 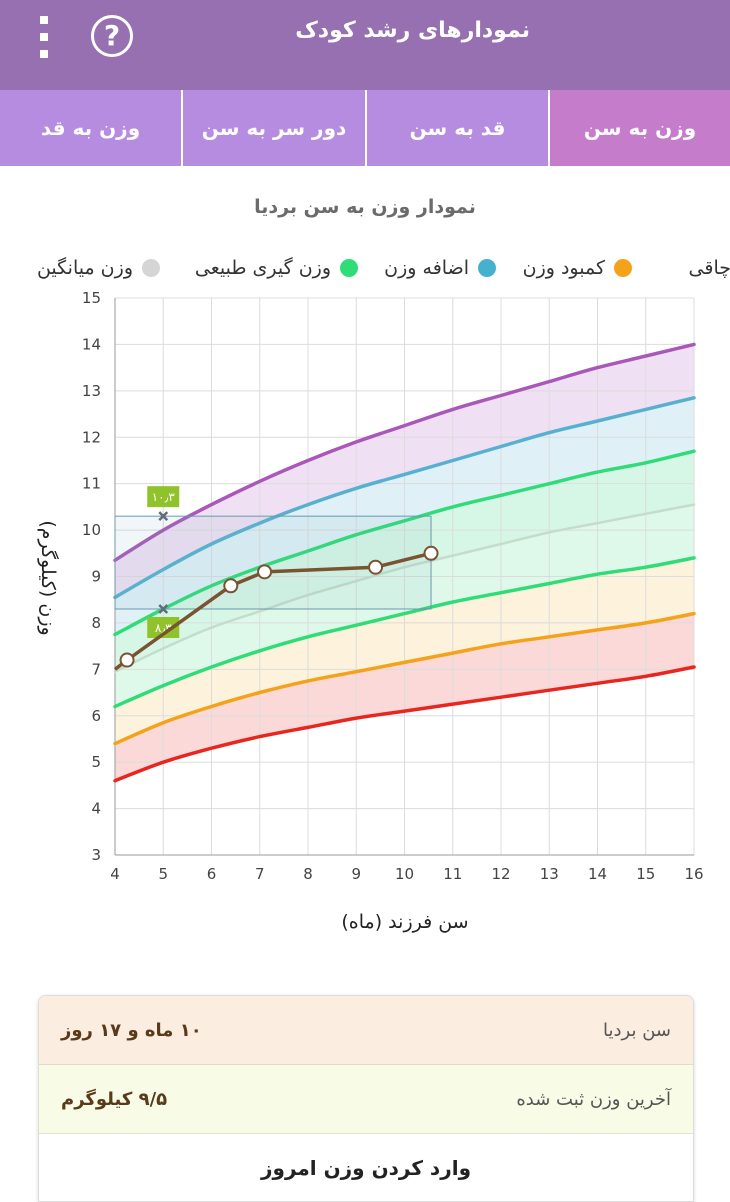 I want to click on curve-normal_lower, so click(x=404, y=632).